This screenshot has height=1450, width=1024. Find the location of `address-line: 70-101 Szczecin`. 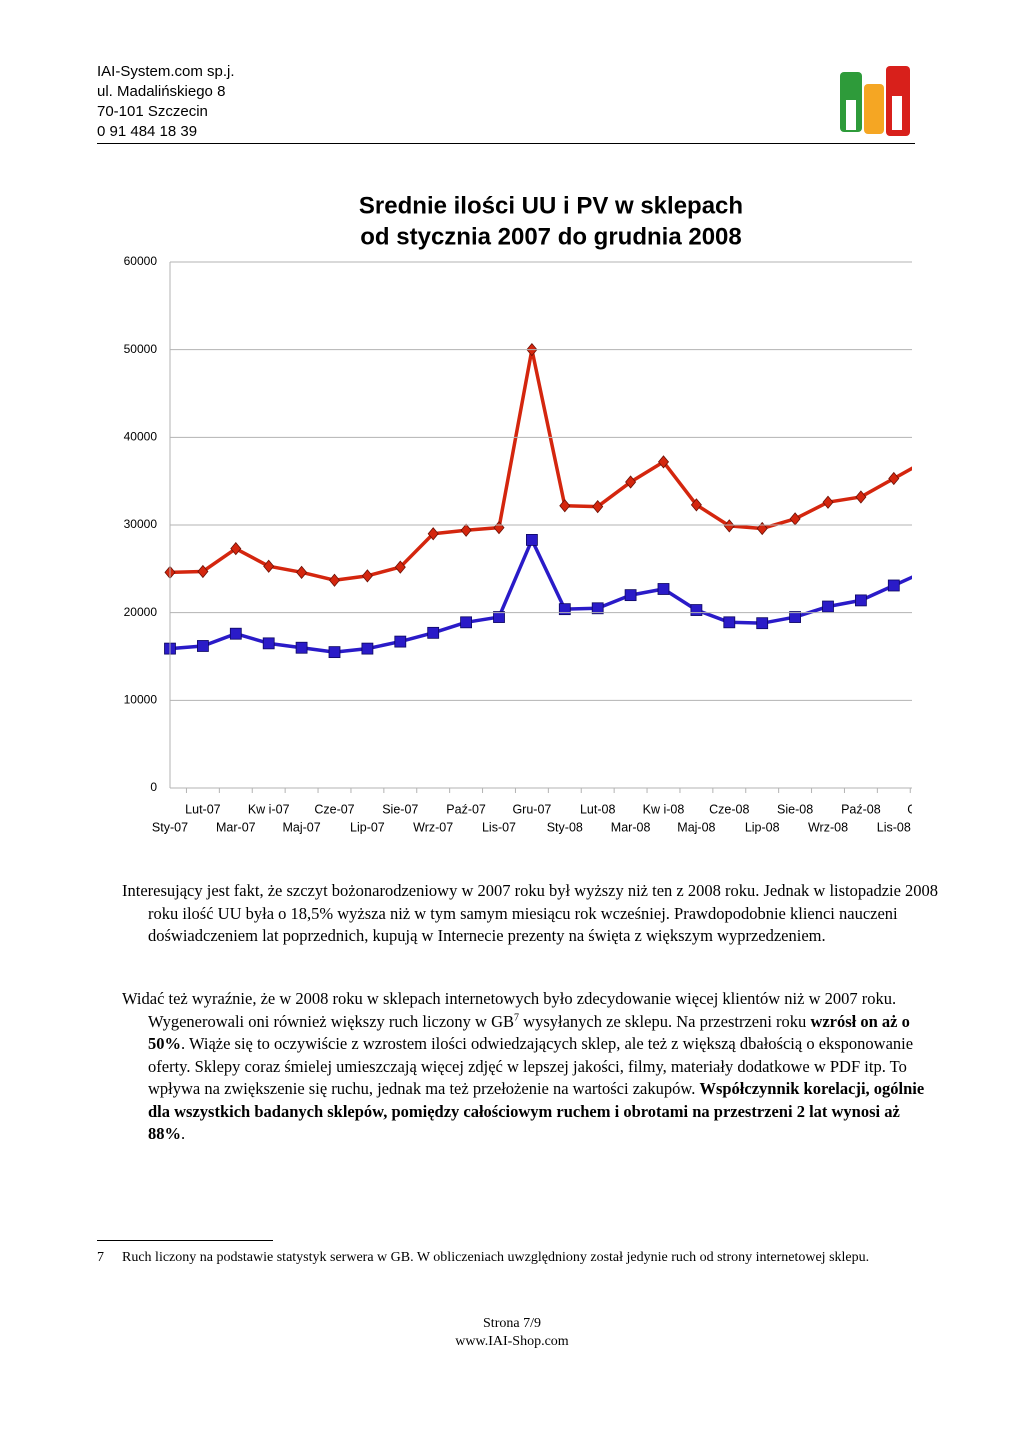

address-line: 70-101 Szczecin is located at coordinates (152, 111).